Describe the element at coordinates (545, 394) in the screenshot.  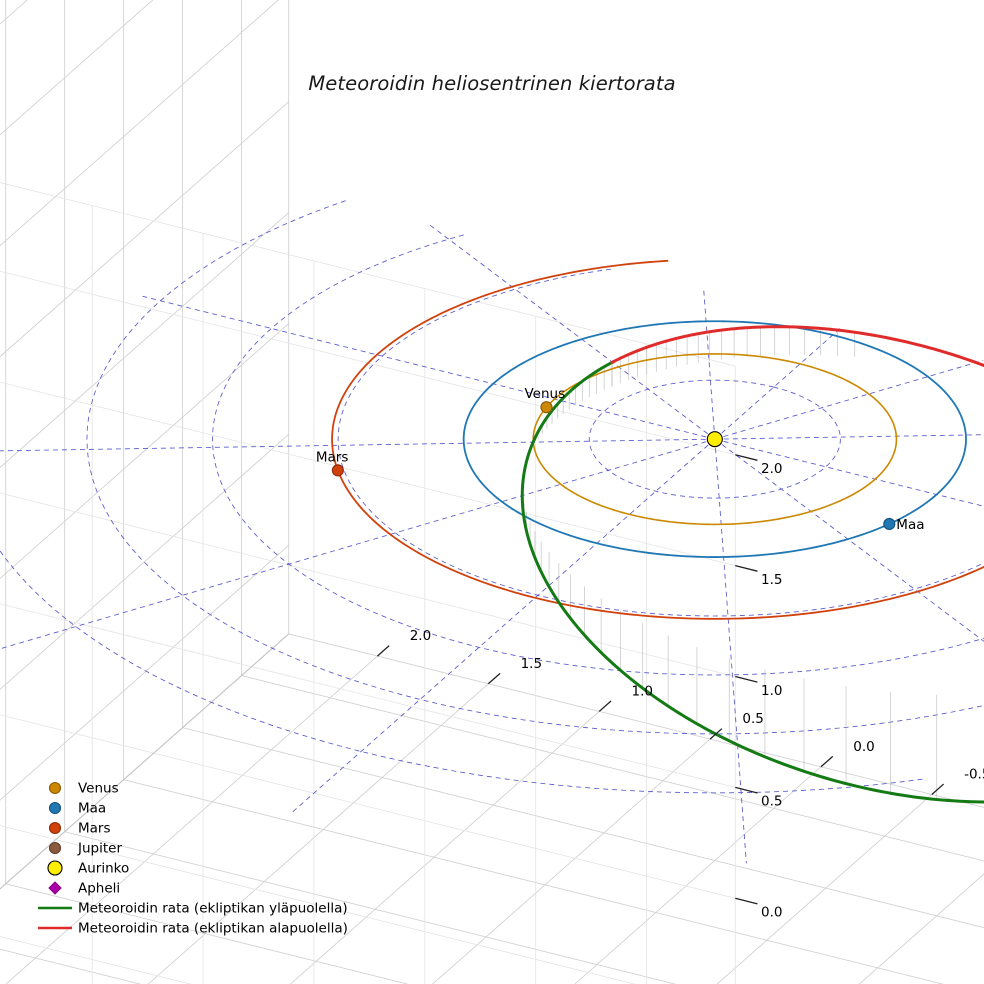
I see `planet-label-venus: Venus` at that location.